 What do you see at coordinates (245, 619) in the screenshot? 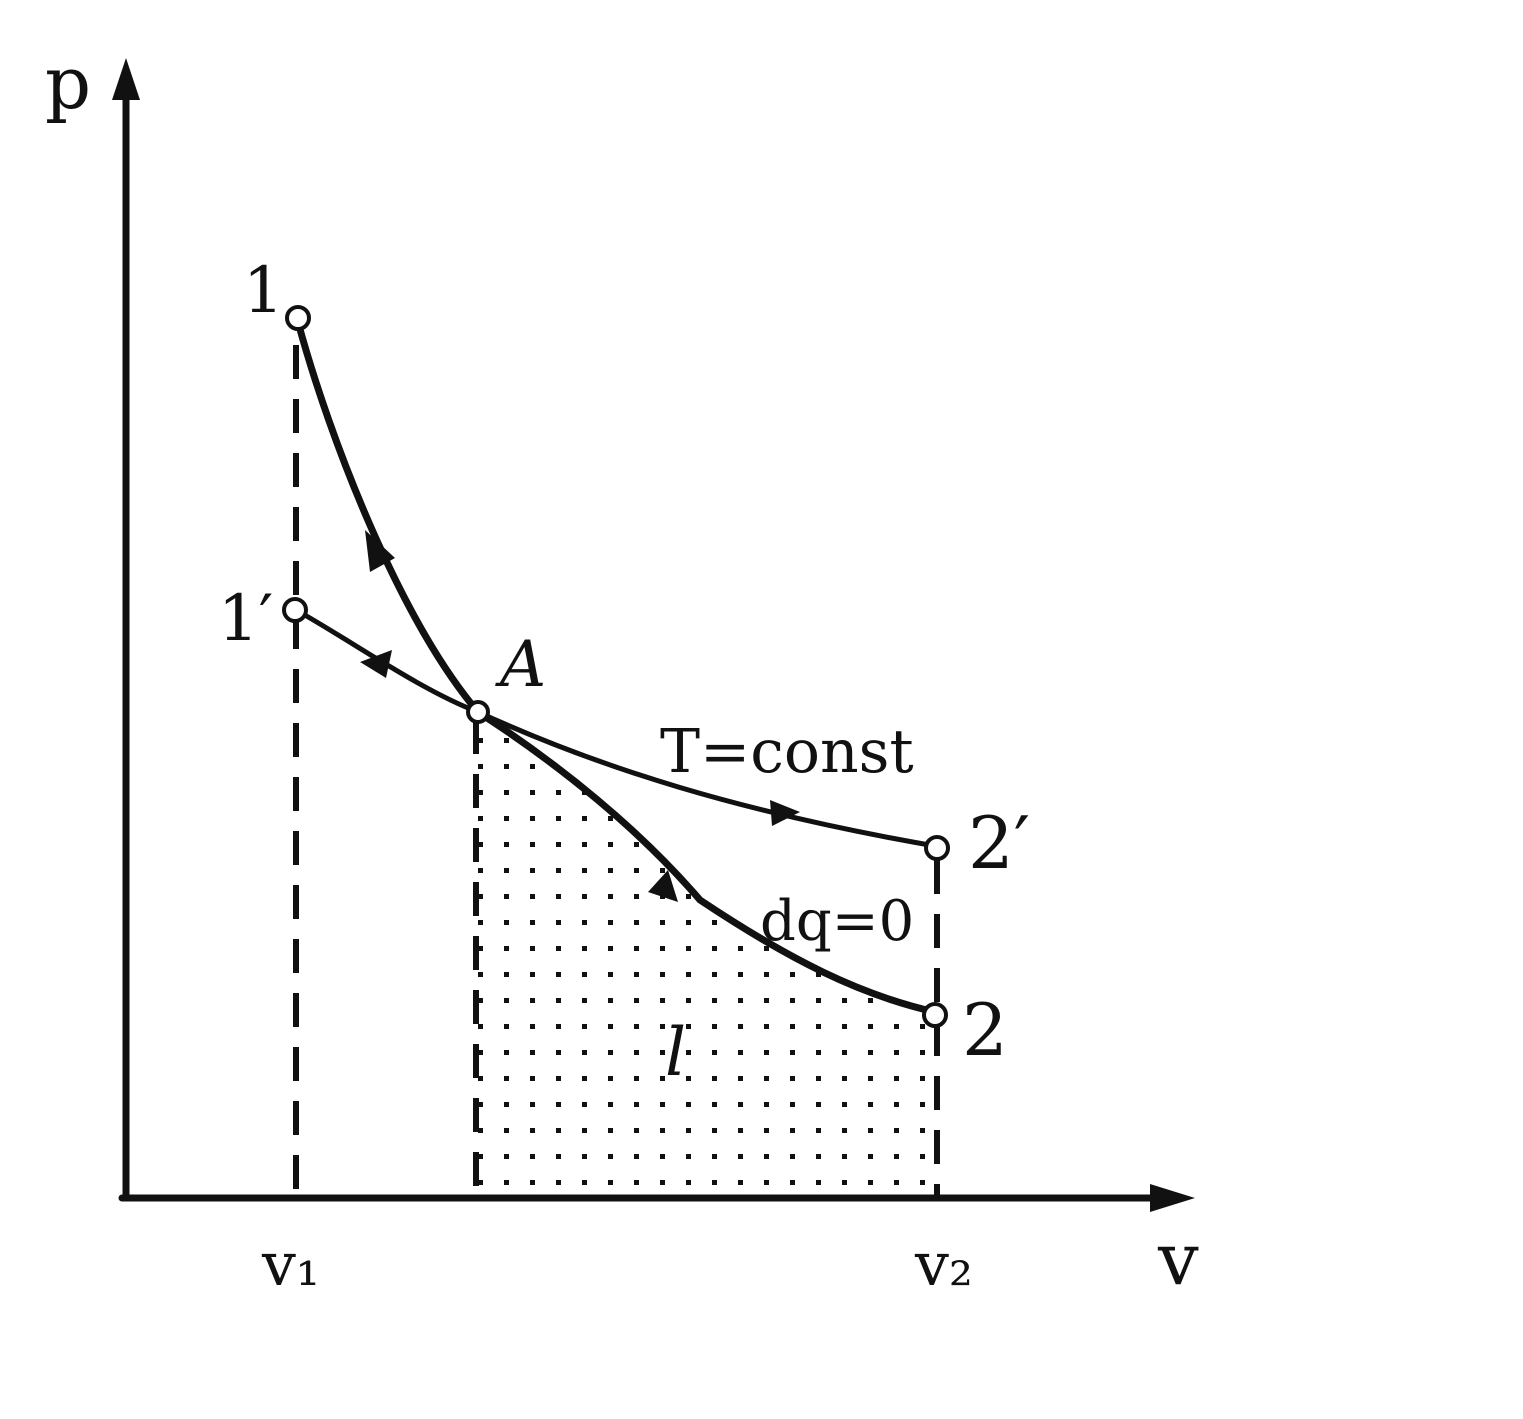
I see `label-point-1-prime: 1′` at bounding box center [245, 619].